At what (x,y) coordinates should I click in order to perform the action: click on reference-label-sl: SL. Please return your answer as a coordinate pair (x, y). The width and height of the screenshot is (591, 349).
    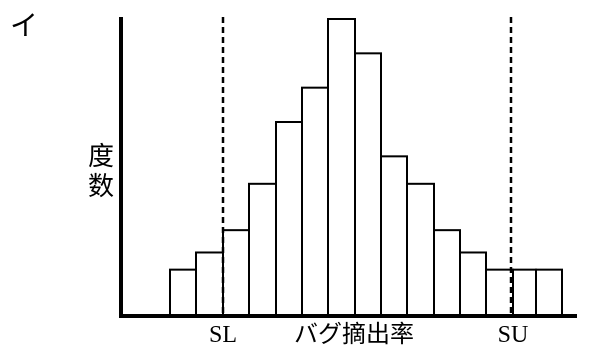
    Looking at the image, I should click on (223, 335).